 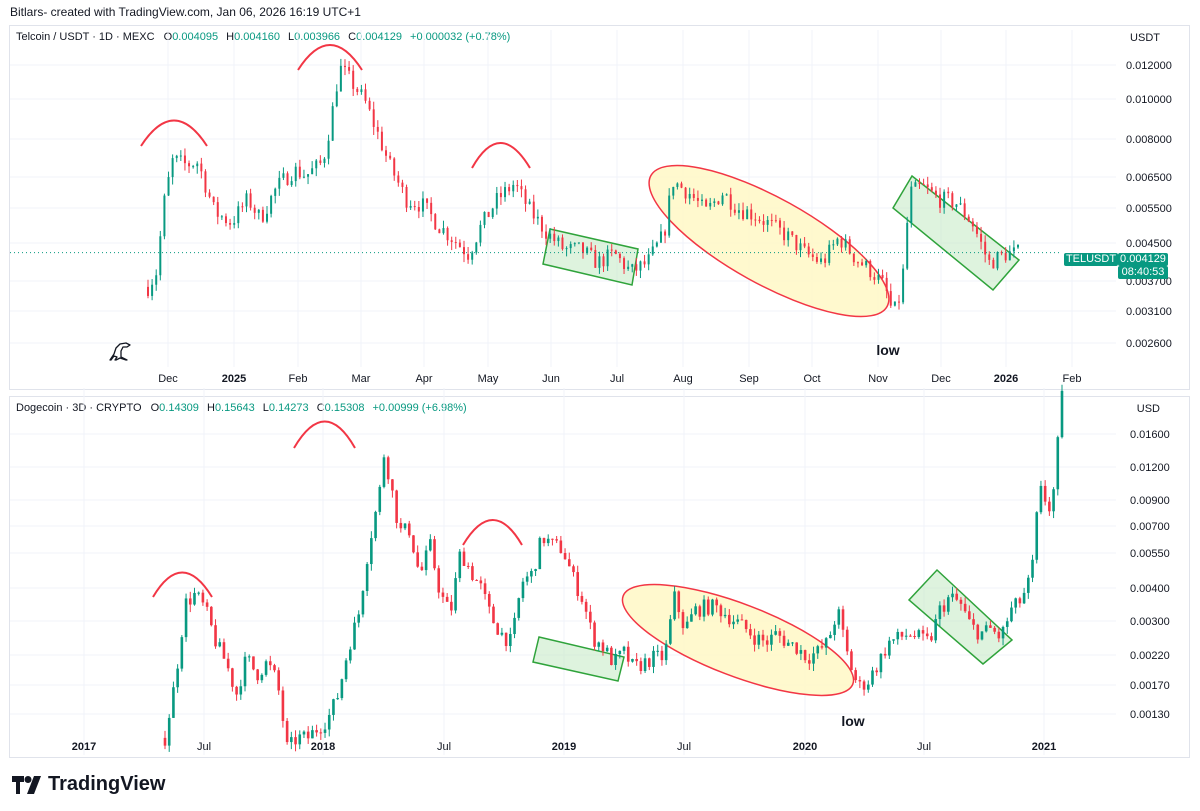 I want to click on dogecoin-currency: USD, so click(x=1148, y=409).